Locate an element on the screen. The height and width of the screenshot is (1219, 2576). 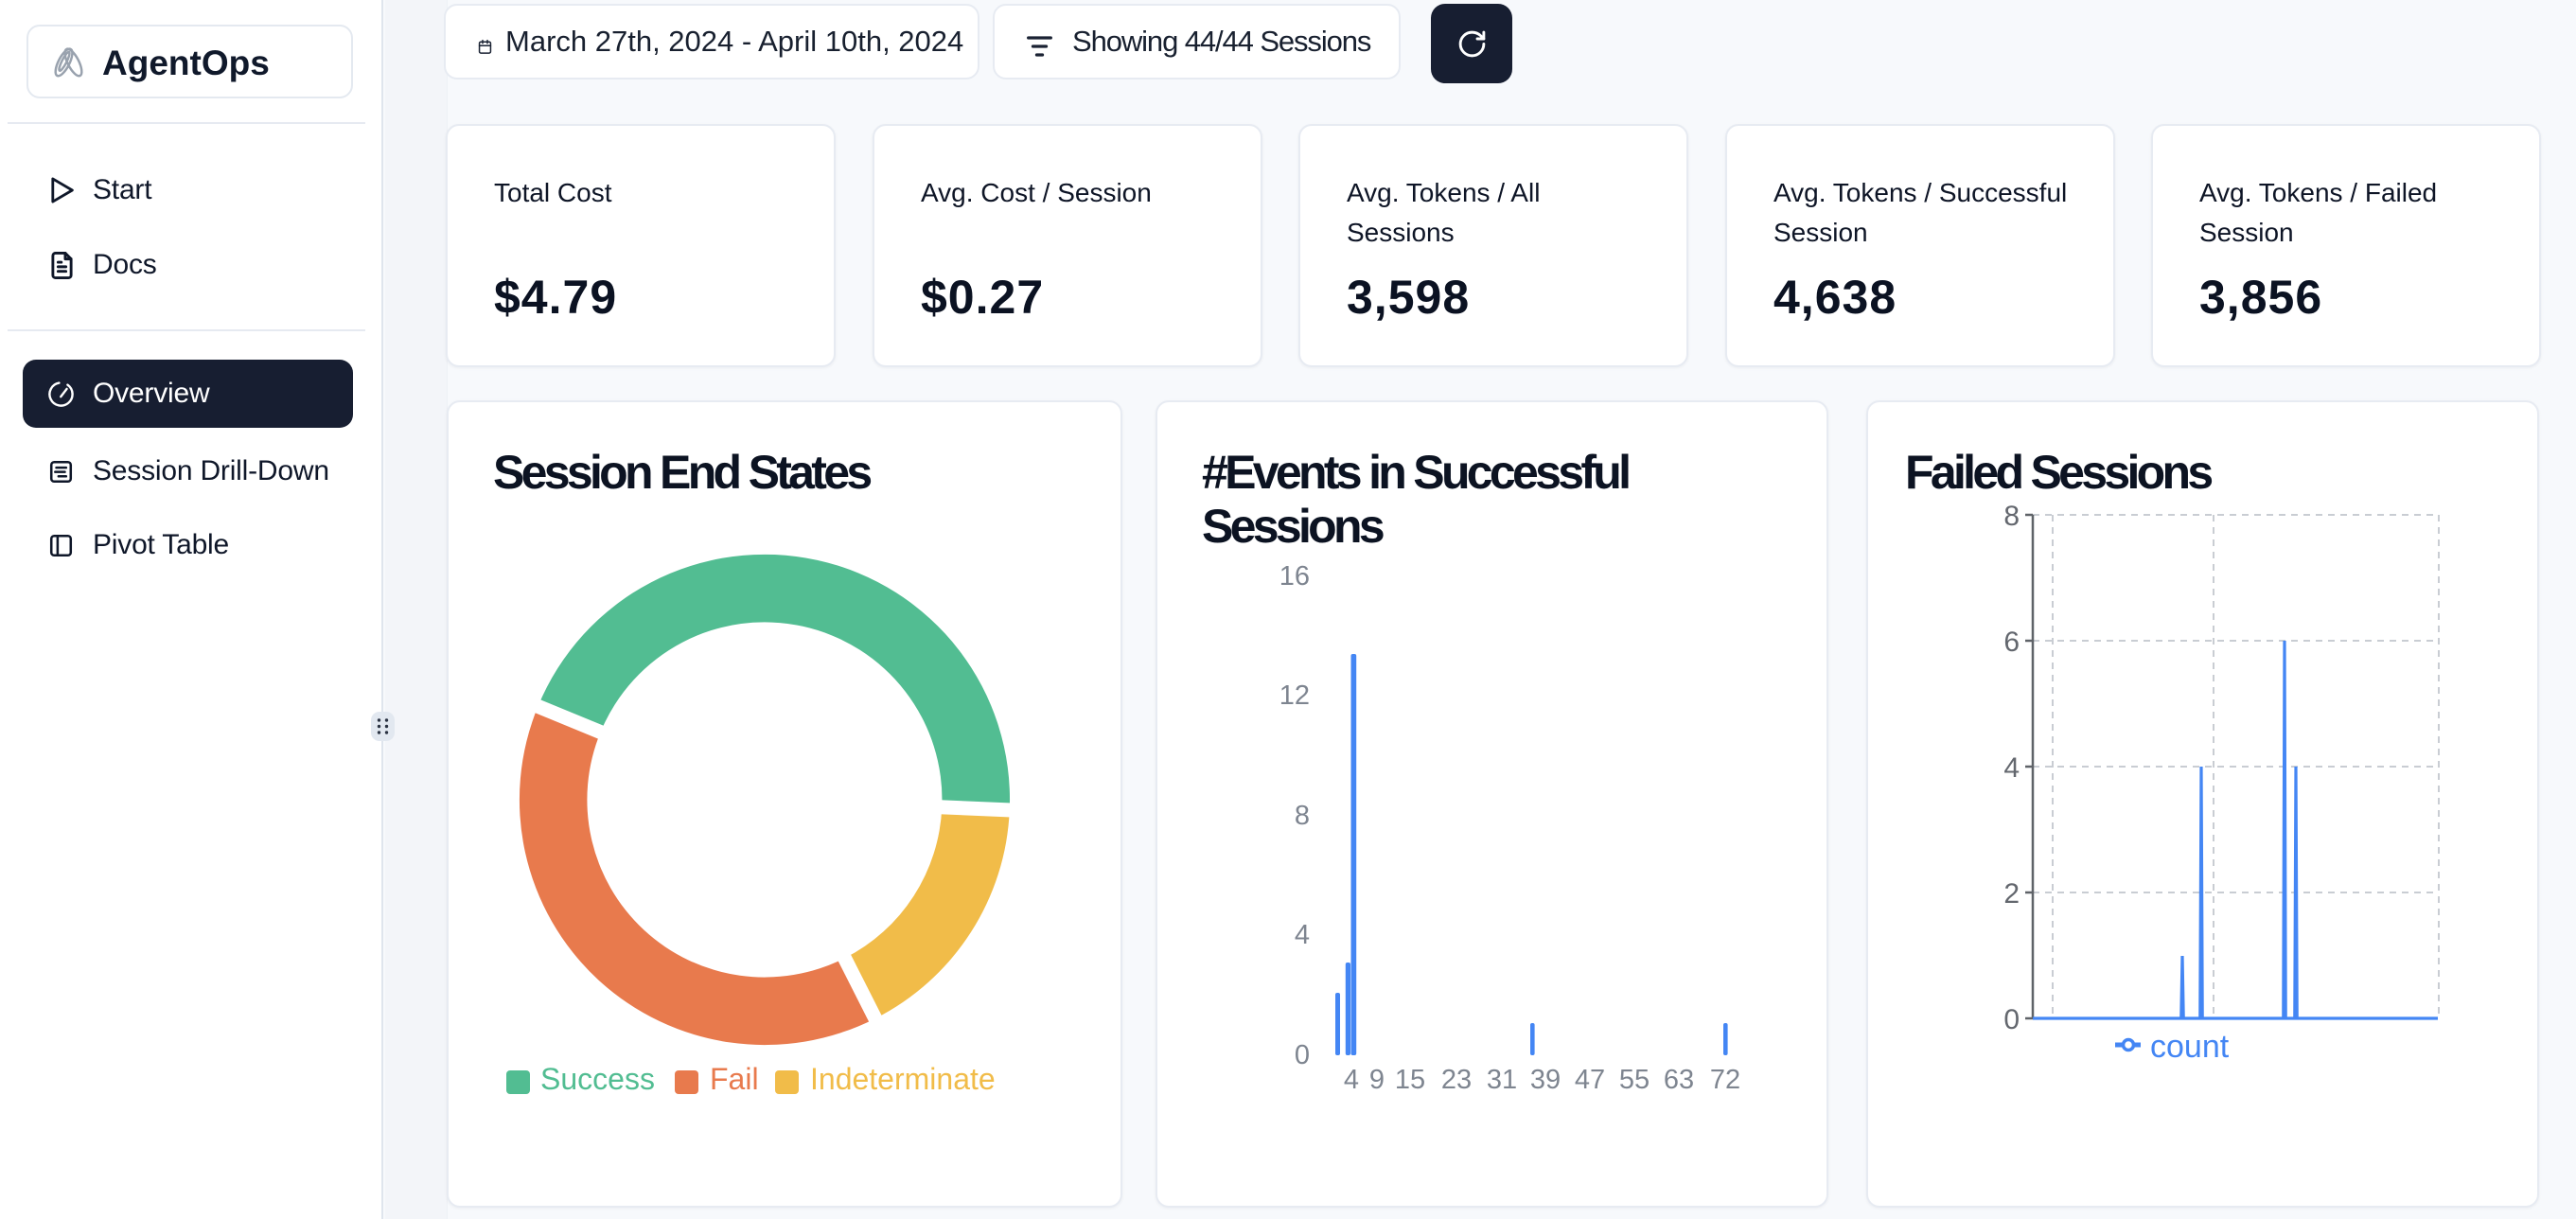
svg-text: 23 is located at coordinates (1456, 1080).